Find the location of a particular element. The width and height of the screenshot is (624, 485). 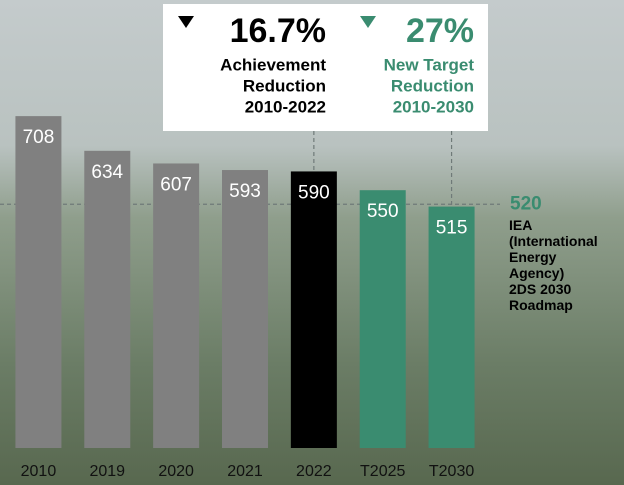

value-label: 593 is located at coordinates (245, 191).